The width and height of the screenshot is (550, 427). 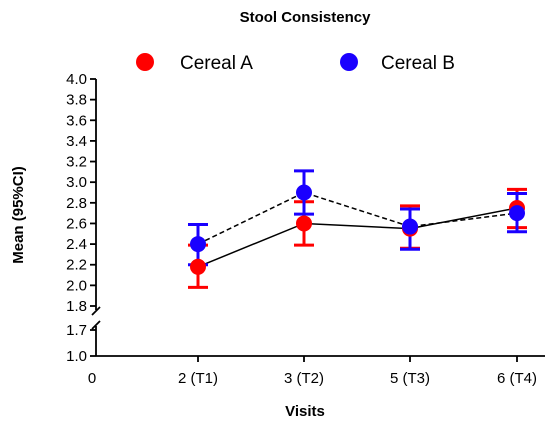 I want to click on y-tick-label: 2.8, so click(x=76, y=203).